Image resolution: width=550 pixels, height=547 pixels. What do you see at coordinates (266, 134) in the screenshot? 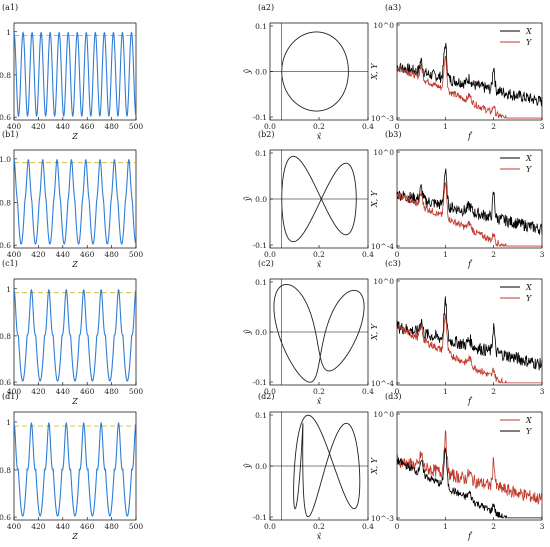
I see `panel-label: (b2)` at bounding box center [266, 134].